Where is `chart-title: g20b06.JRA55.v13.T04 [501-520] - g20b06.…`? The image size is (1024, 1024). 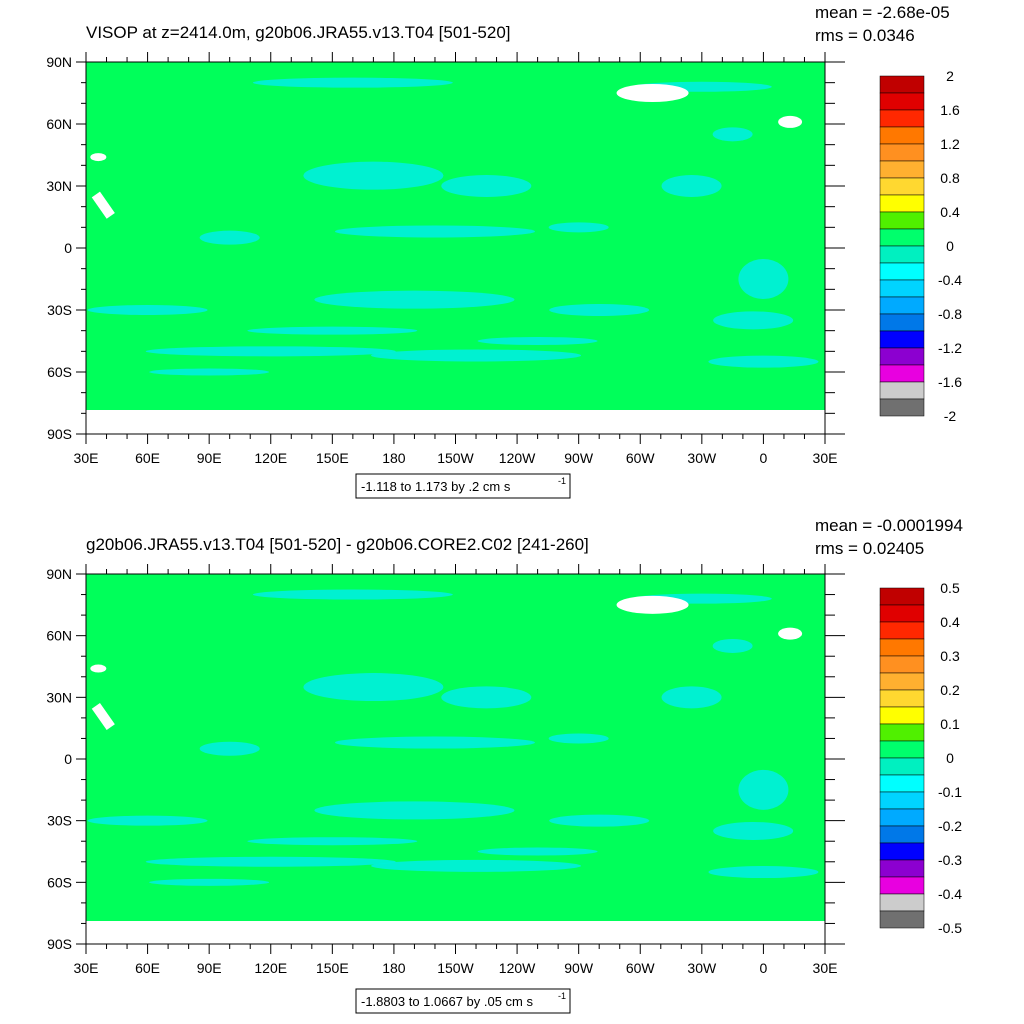
chart-title: g20b06.JRA55.v13.T04 [501-520] - g20b06.… is located at coordinates (337, 544).